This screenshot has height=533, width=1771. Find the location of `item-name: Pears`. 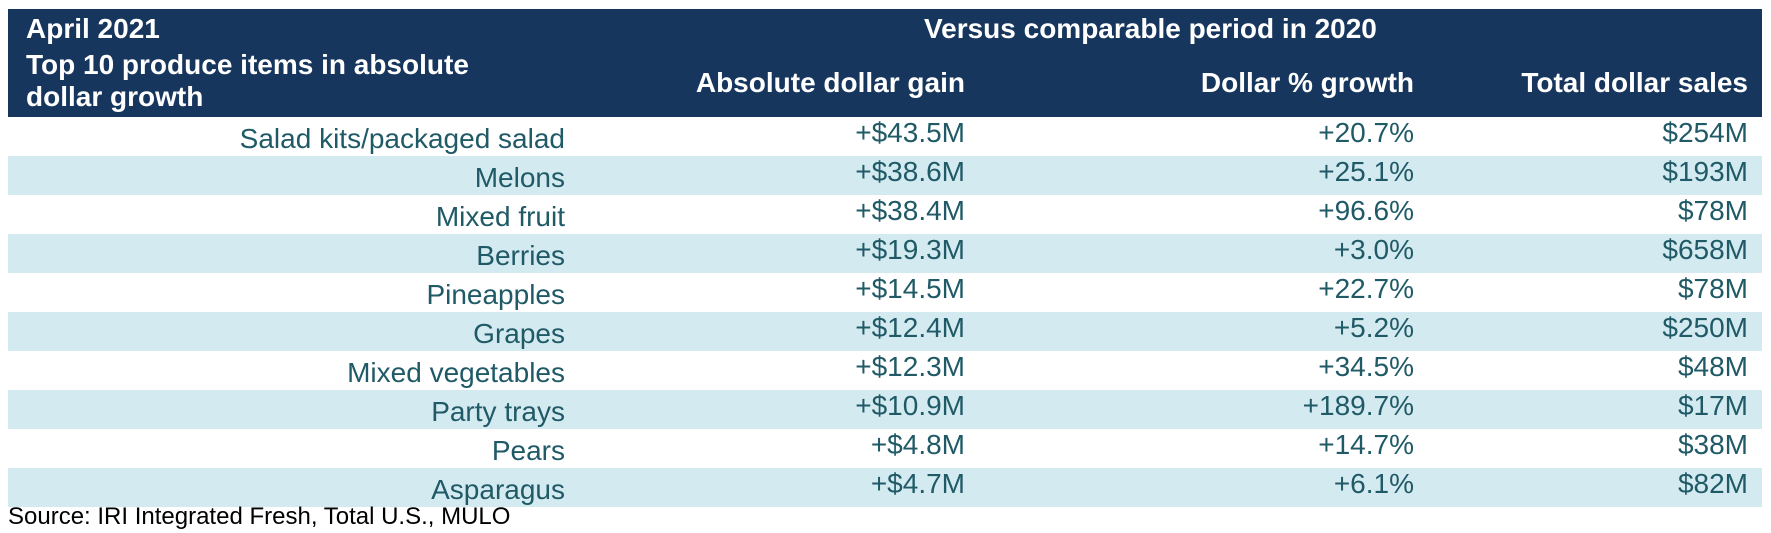

item-name: Pears is located at coordinates (528, 450).